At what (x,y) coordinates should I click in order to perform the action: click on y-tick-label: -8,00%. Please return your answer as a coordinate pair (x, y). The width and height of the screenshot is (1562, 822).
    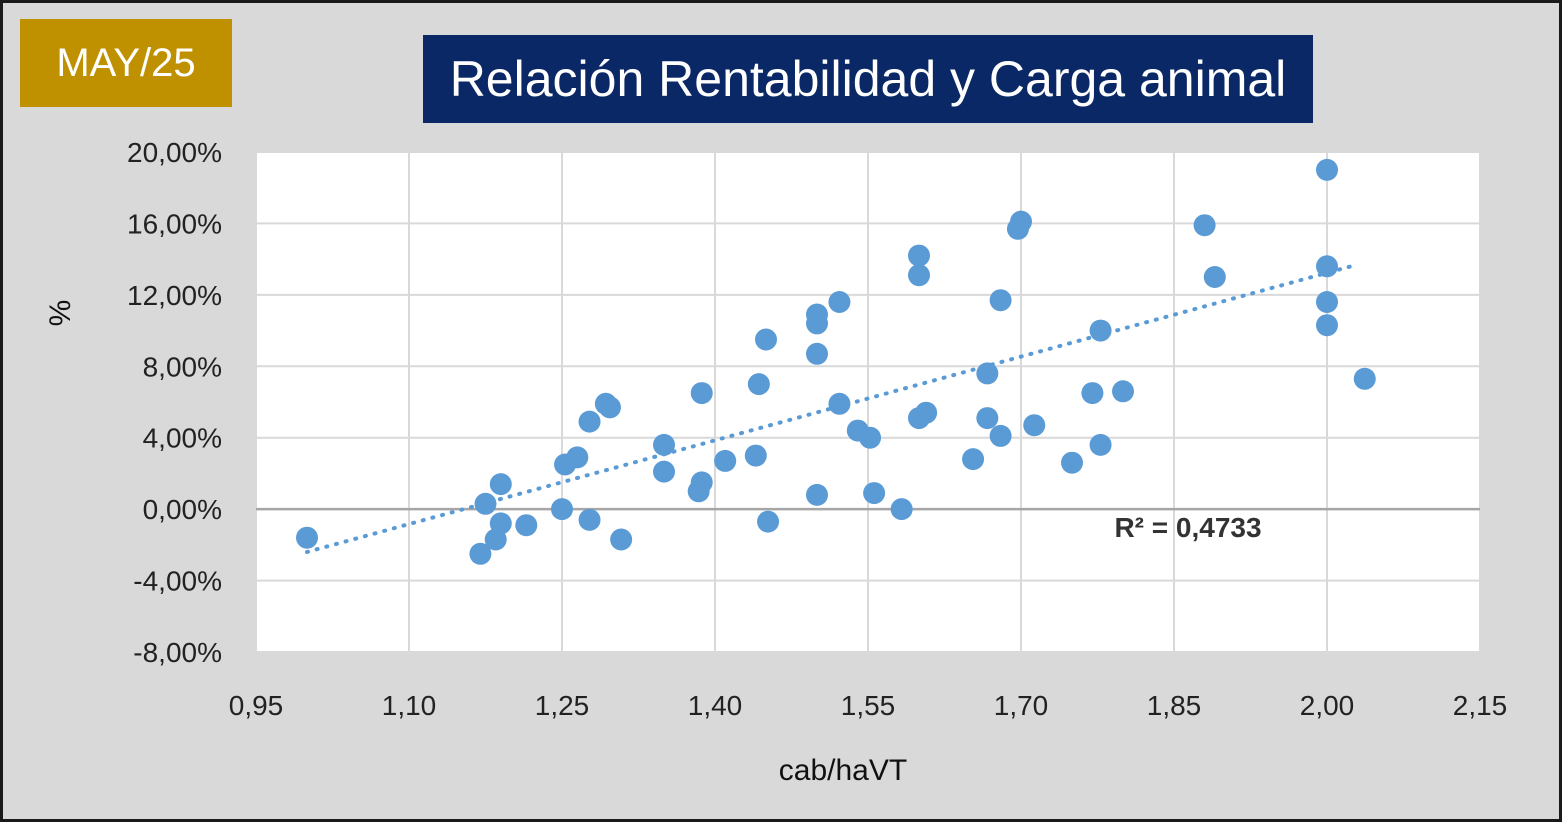
    Looking at the image, I should click on (177, 652).